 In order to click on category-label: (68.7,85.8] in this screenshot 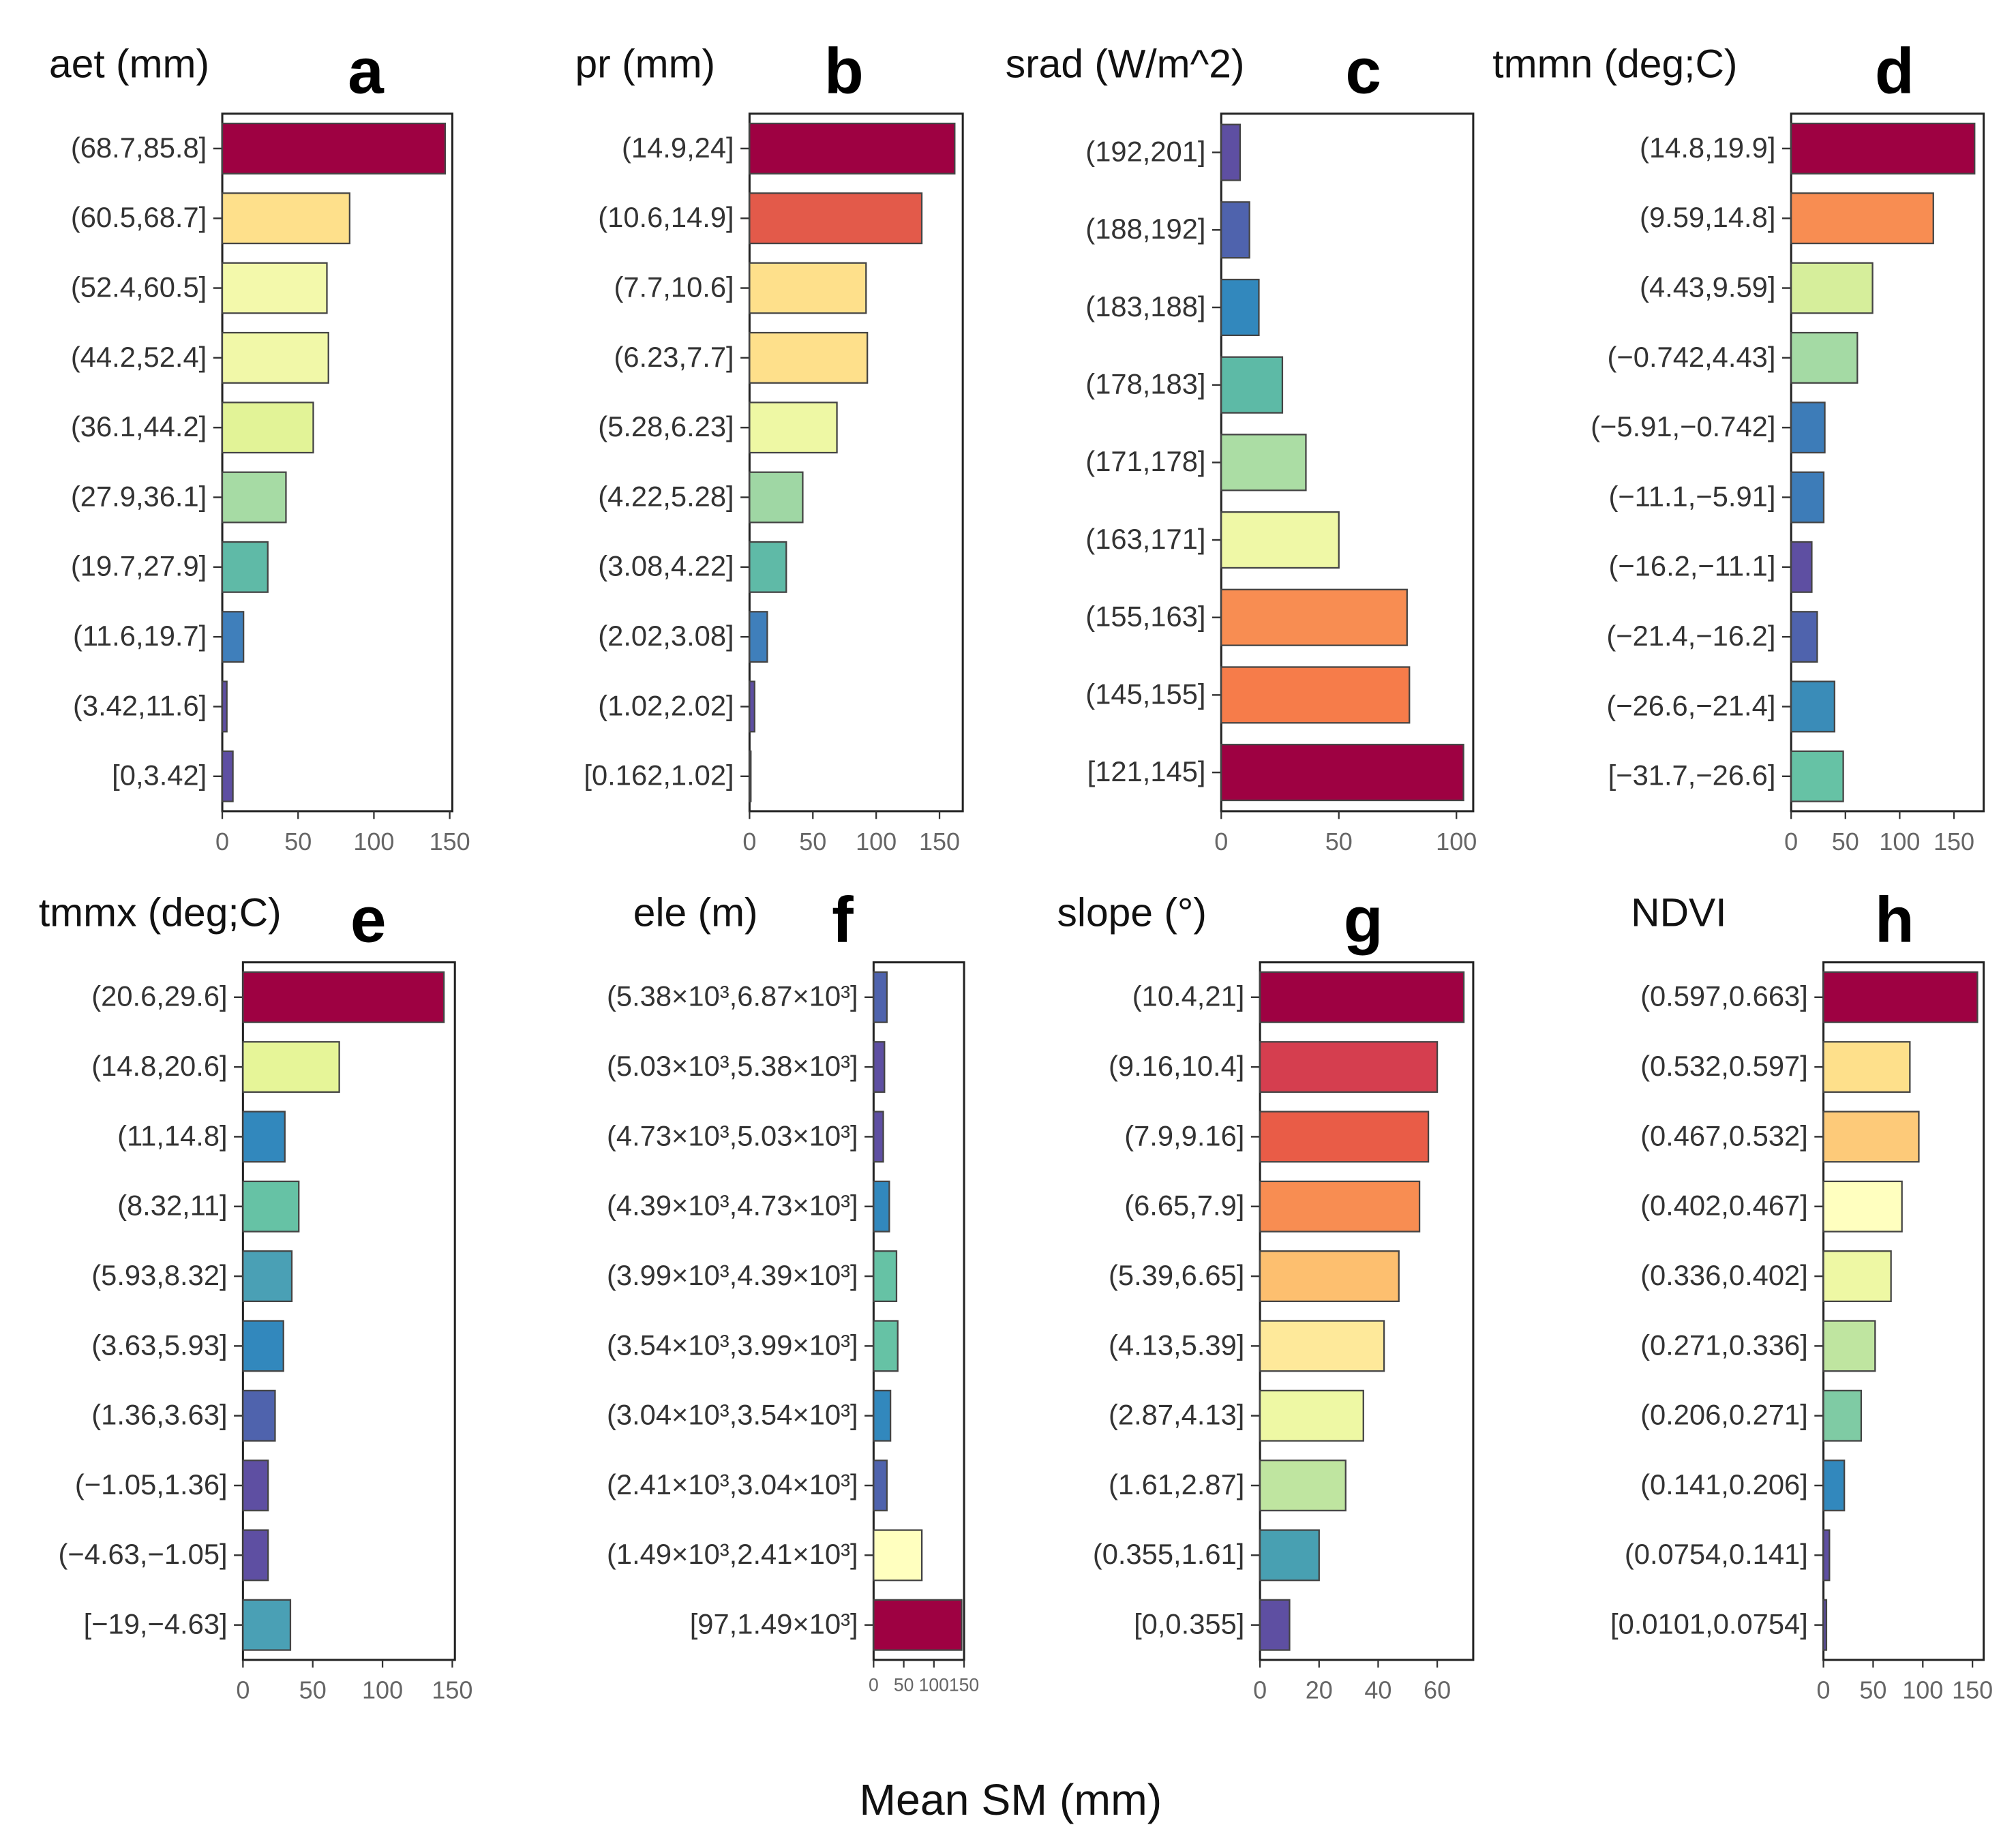, I will do `click(139, 148)`.